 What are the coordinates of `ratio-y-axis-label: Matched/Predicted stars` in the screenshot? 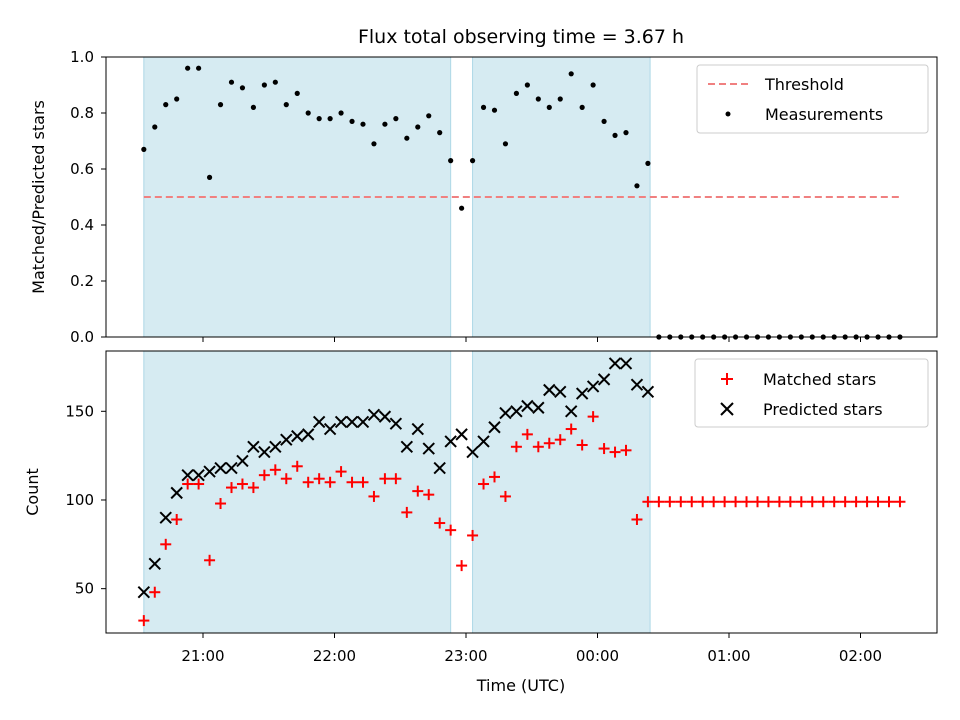 It's located at (38, 197).